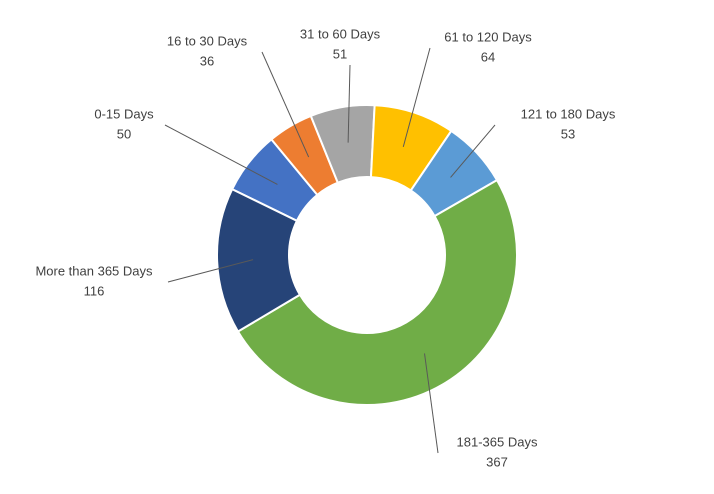 The width and height of the screenshot is (714, 494). Describe the element at coordinates (497, 461) in the screenshot. I see `slice-value: 367` at that location.